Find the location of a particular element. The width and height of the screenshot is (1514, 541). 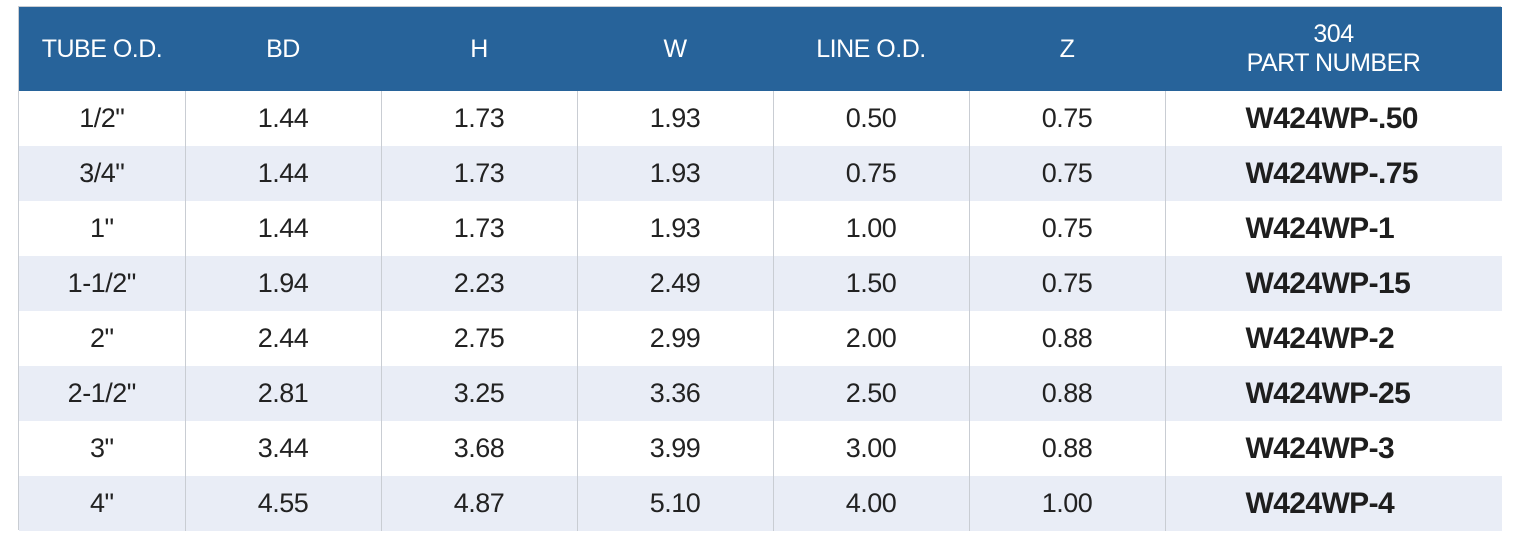

cell-line-od: 1.00 is located at coordinates (870, 228).